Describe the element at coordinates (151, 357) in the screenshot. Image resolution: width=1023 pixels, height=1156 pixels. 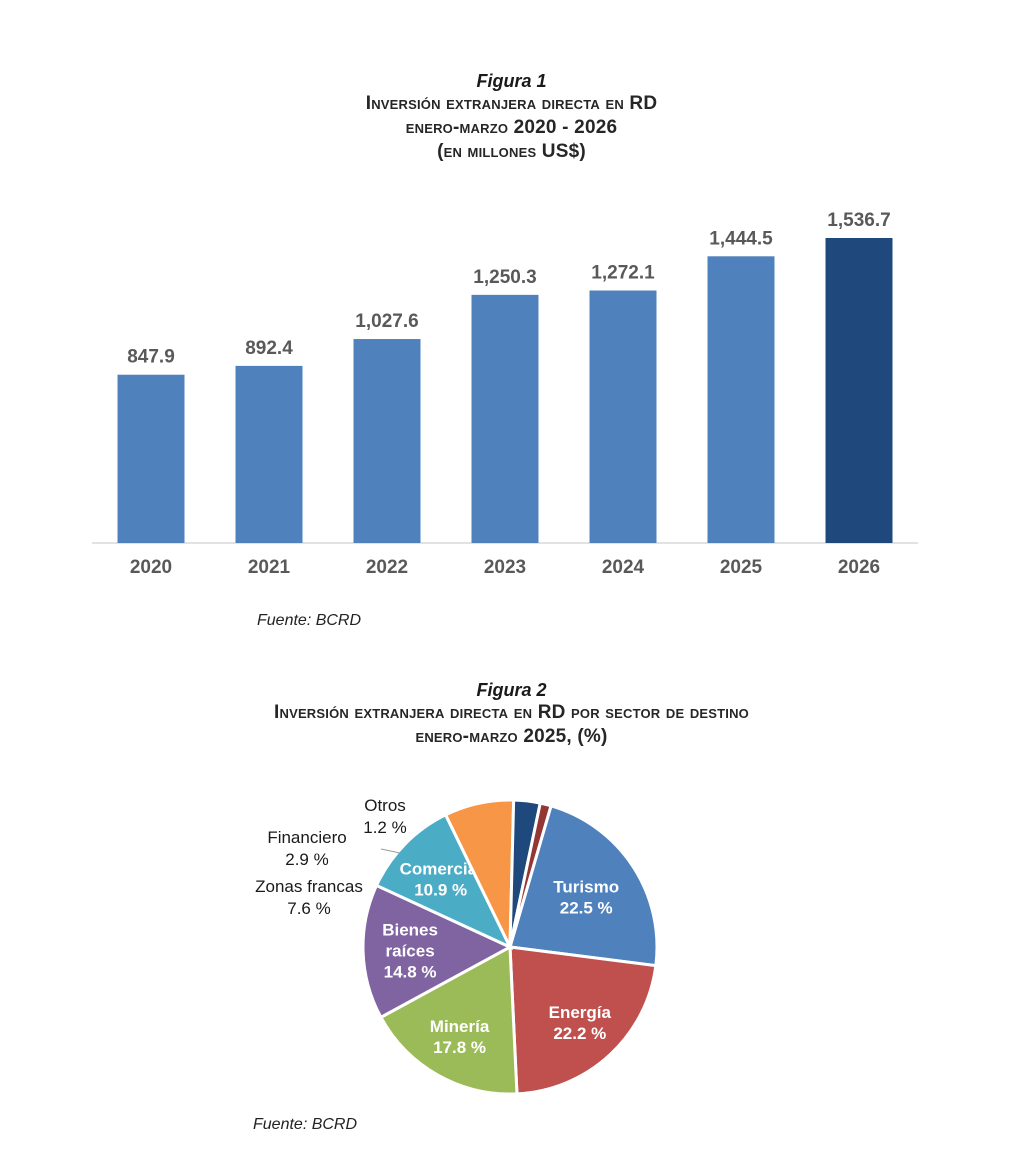
I see `bar-value-label: 847.9` at that location.